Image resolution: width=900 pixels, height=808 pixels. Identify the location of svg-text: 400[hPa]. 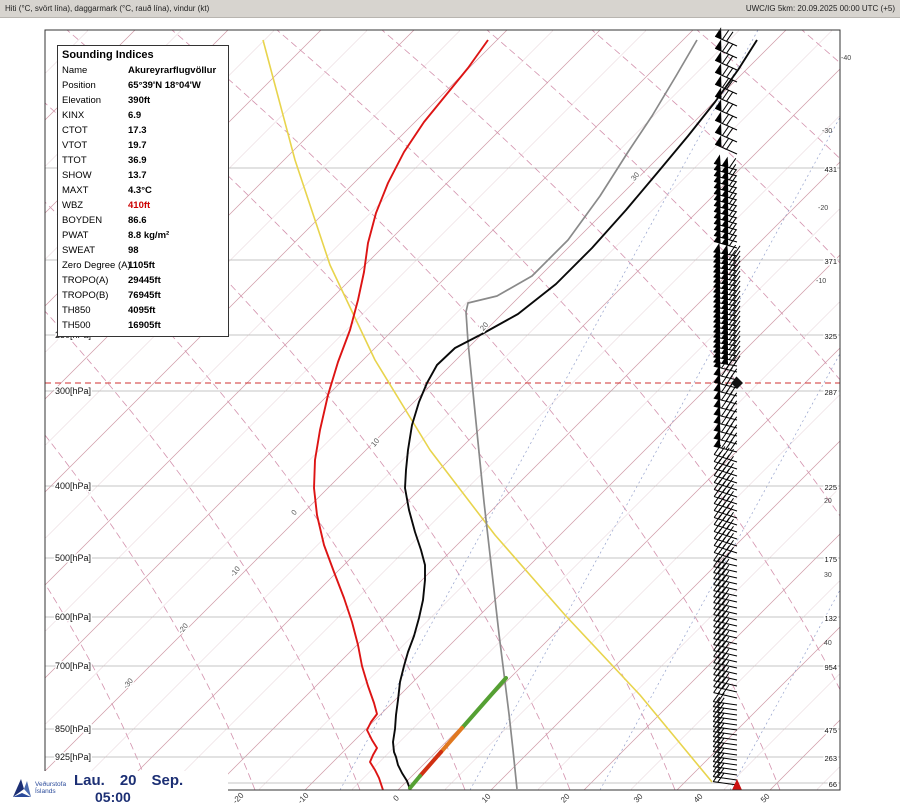
(73, 486).